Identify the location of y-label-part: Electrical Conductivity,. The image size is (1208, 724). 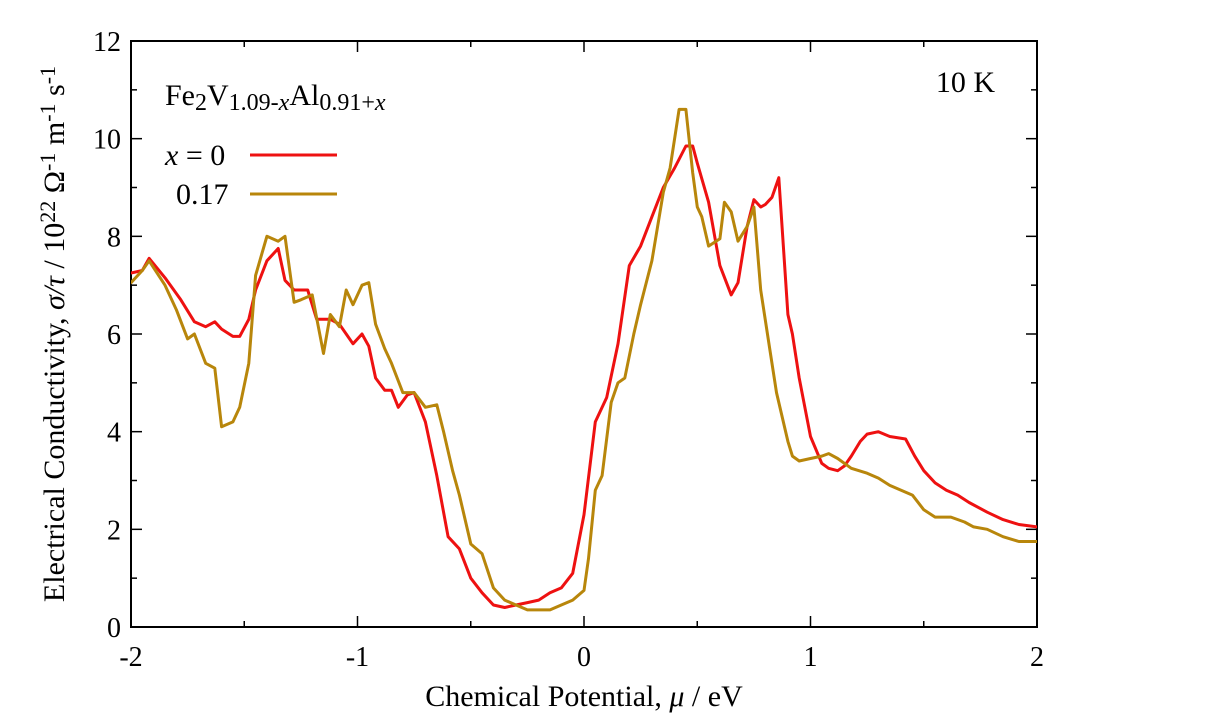
(54, 456).